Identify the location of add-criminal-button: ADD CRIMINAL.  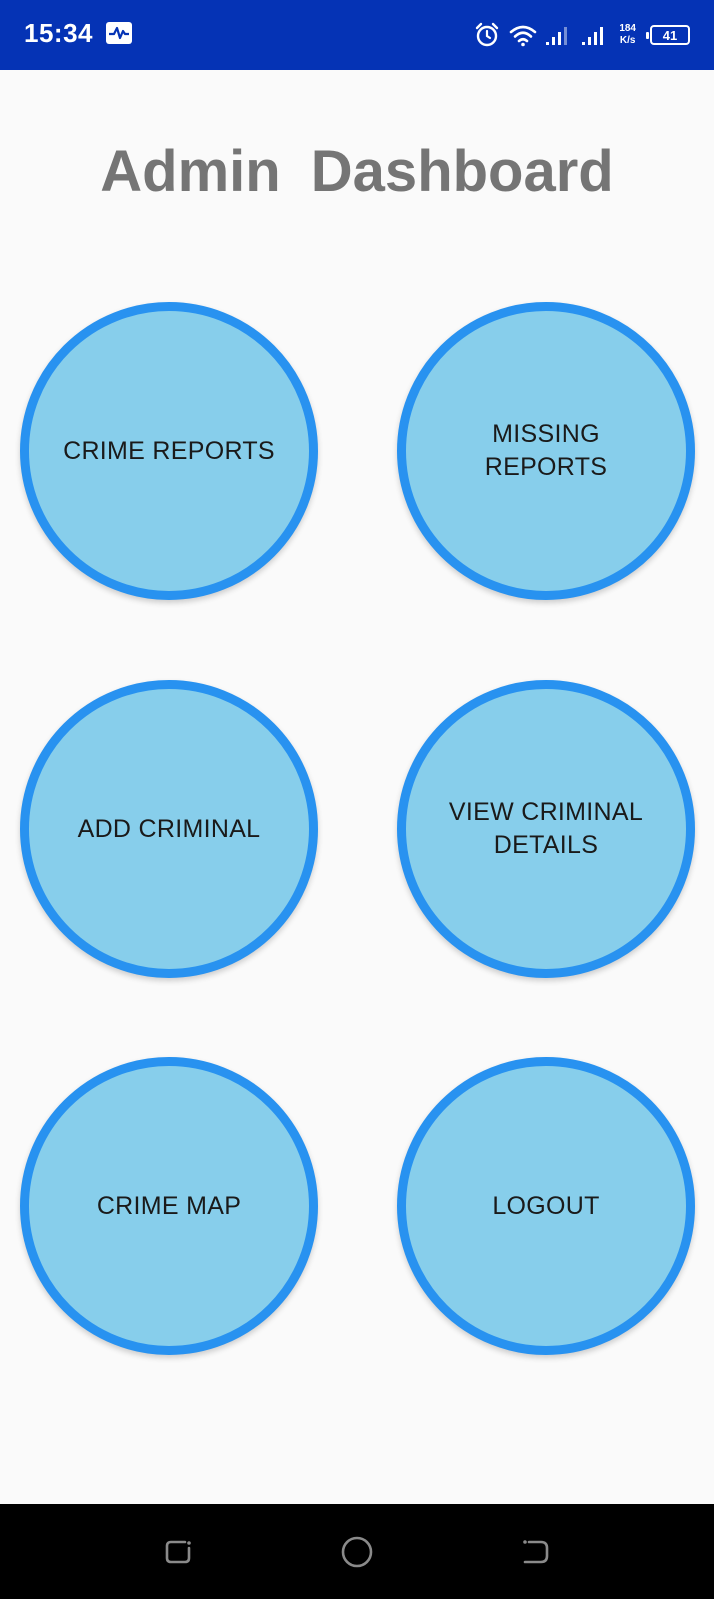
(169, 829).